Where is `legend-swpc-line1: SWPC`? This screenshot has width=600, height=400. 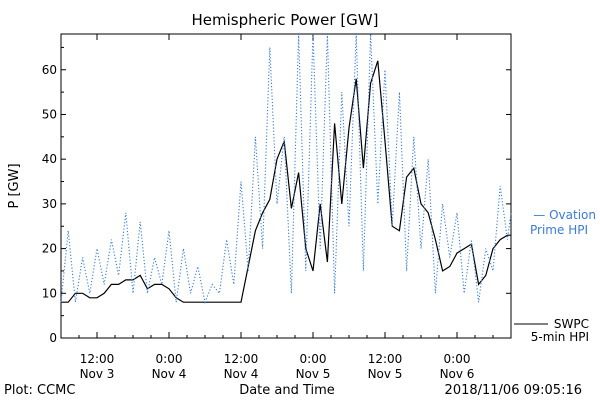
legend-swpc-line1: SWPC is located at coordinates (571, 324).